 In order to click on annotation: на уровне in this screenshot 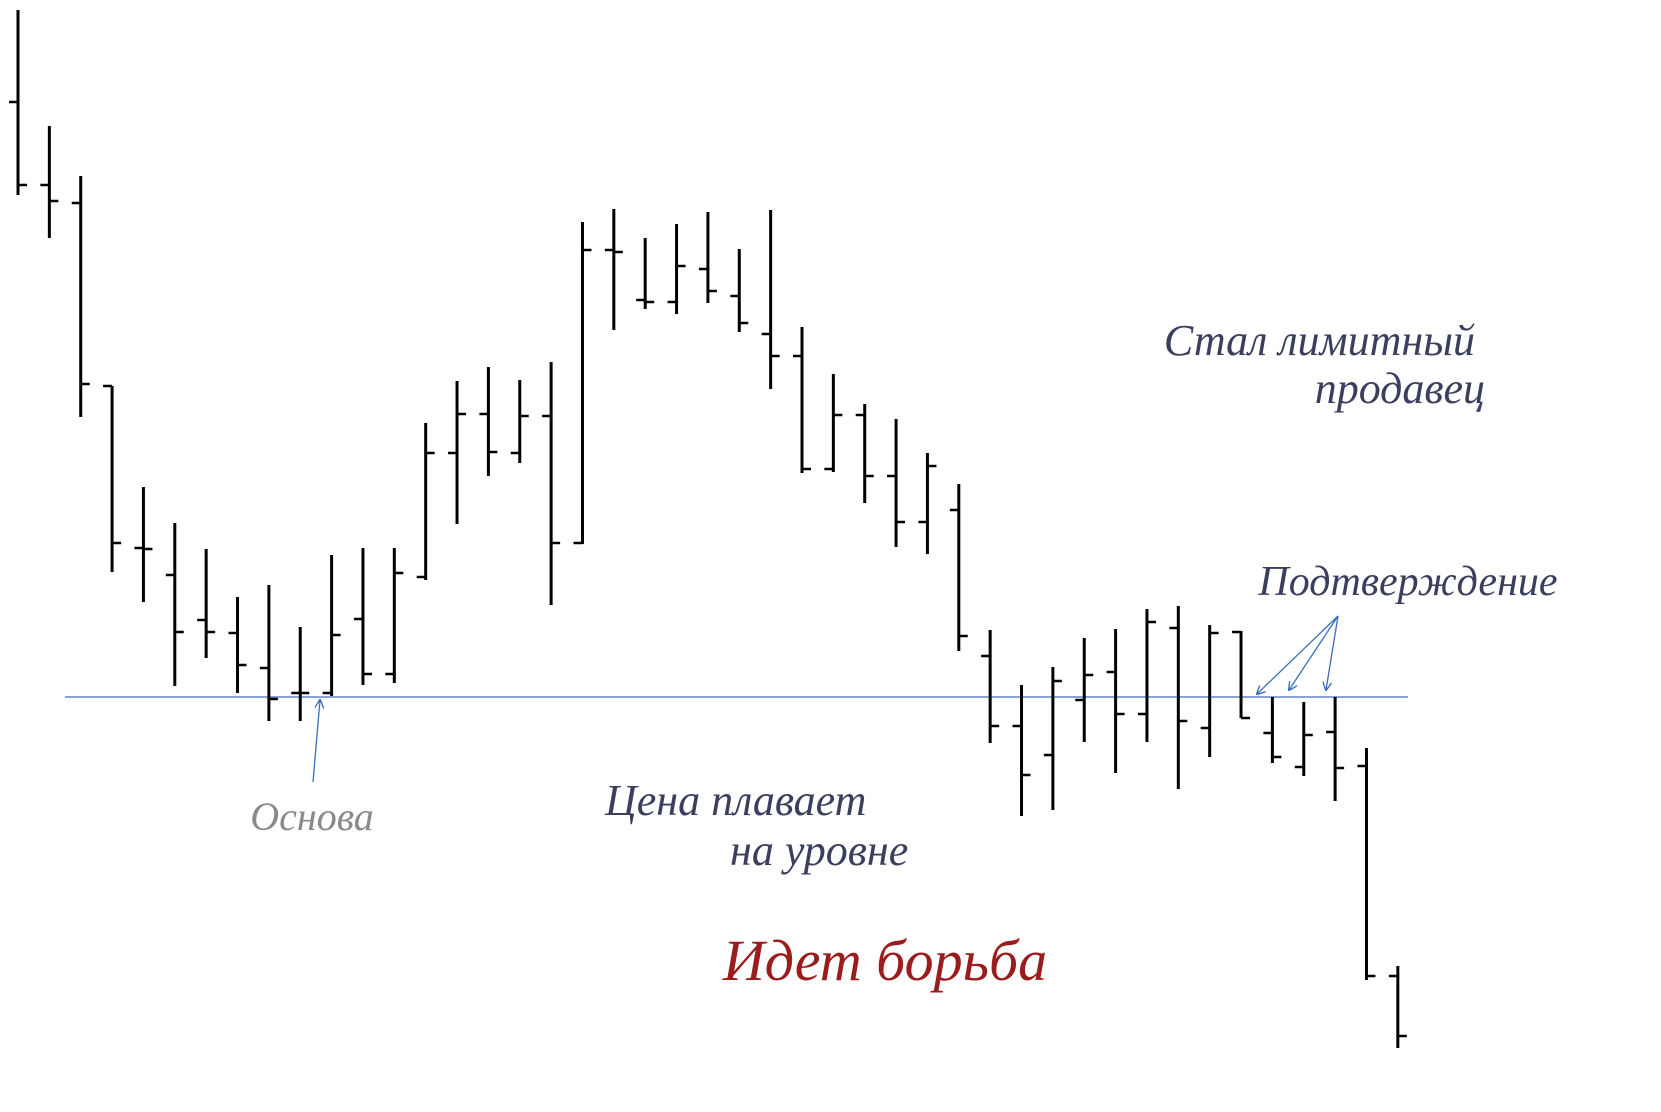, I will do `click(819, 850)`.